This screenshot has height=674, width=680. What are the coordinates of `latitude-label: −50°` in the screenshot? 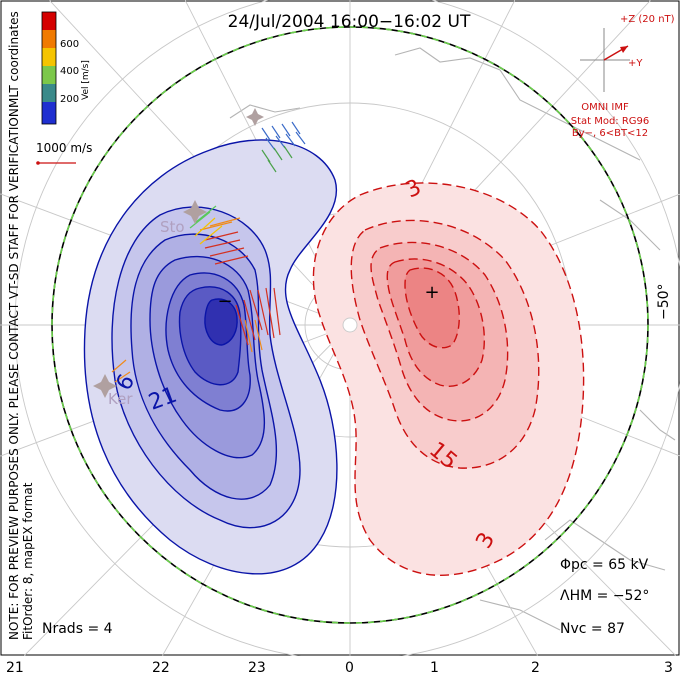 It's located at (664, 301).